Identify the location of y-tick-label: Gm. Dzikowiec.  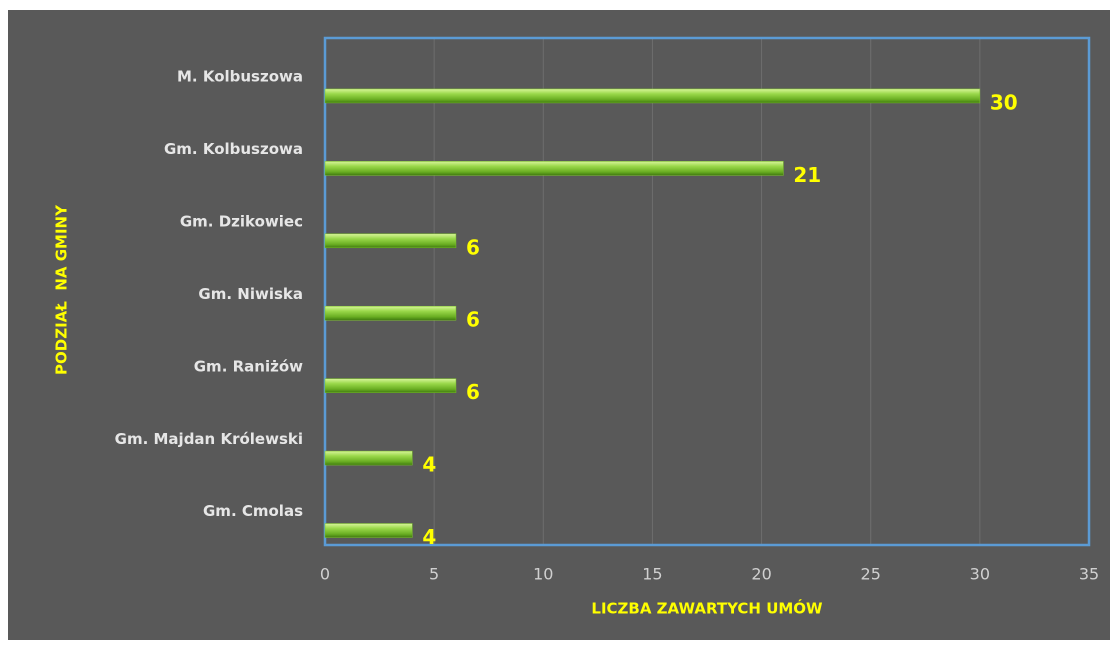
(241, 221).